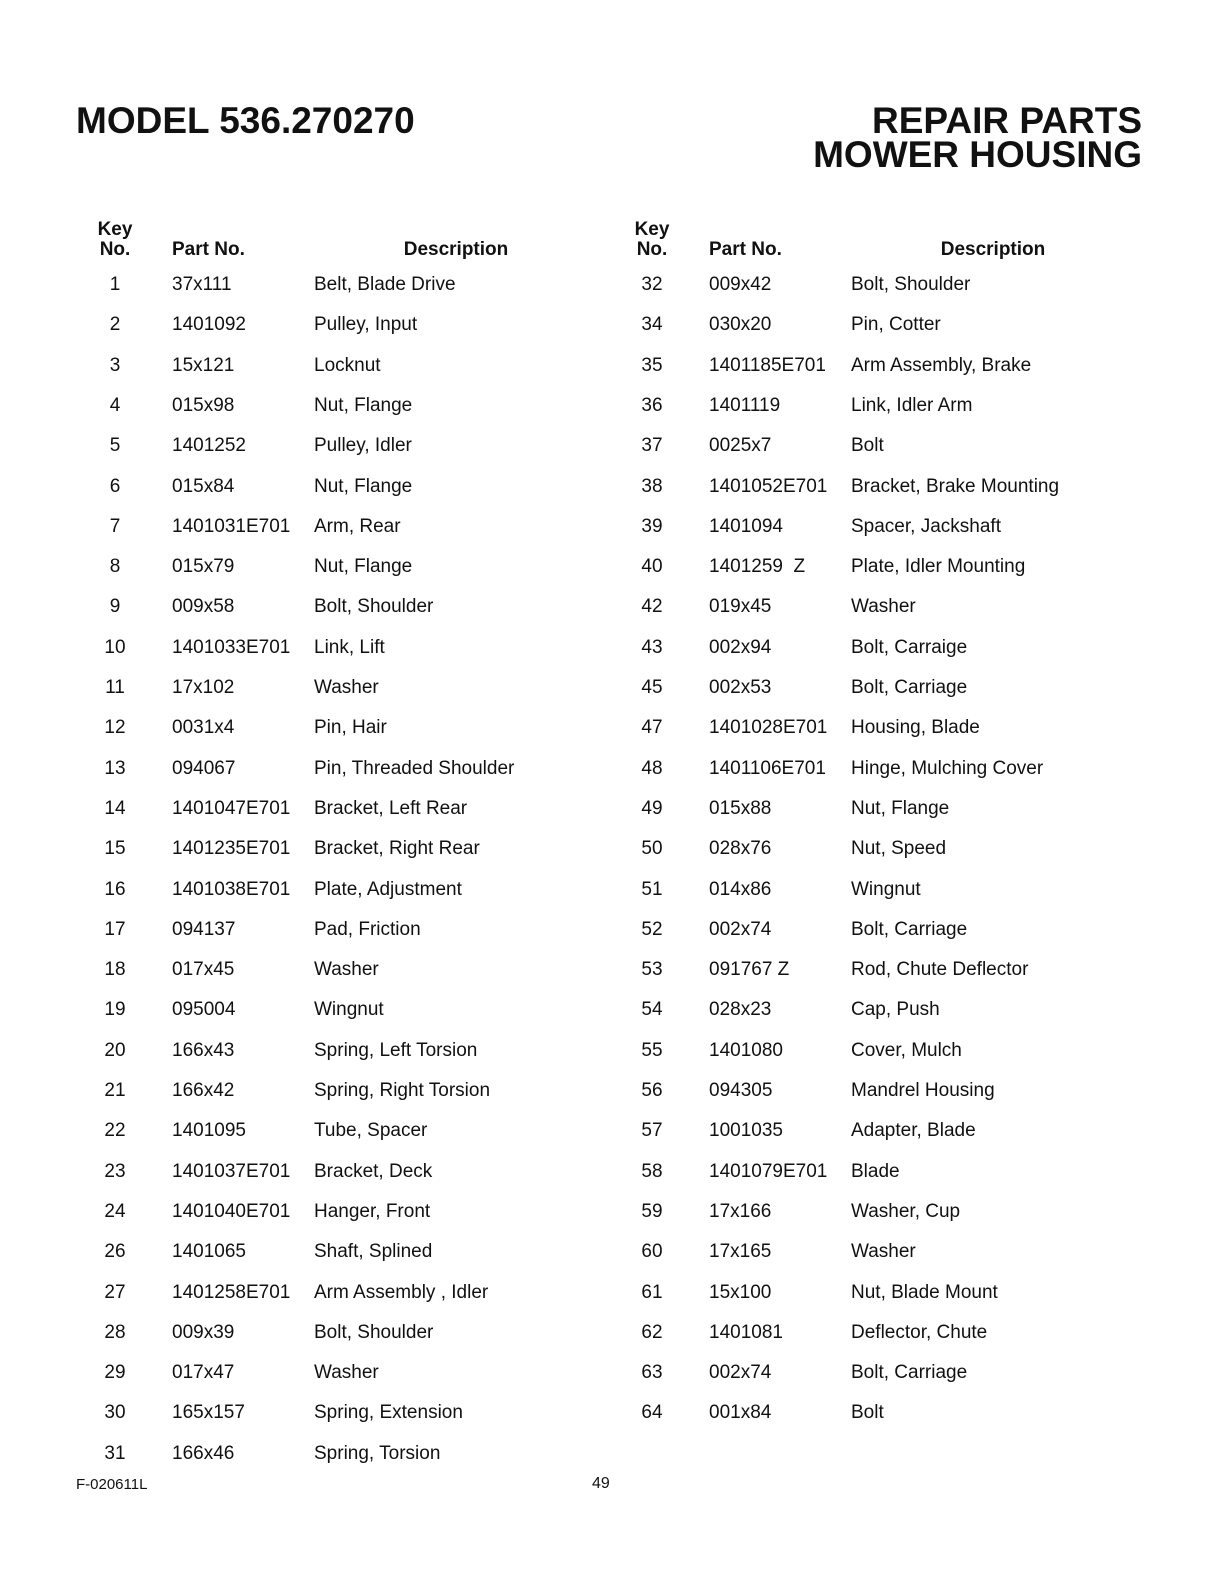 The height and width of the screenshot is (1576, 1212). Describe the element at coordinates (115, 1010) in the screenshot. I see `key-number: 19` at that location.